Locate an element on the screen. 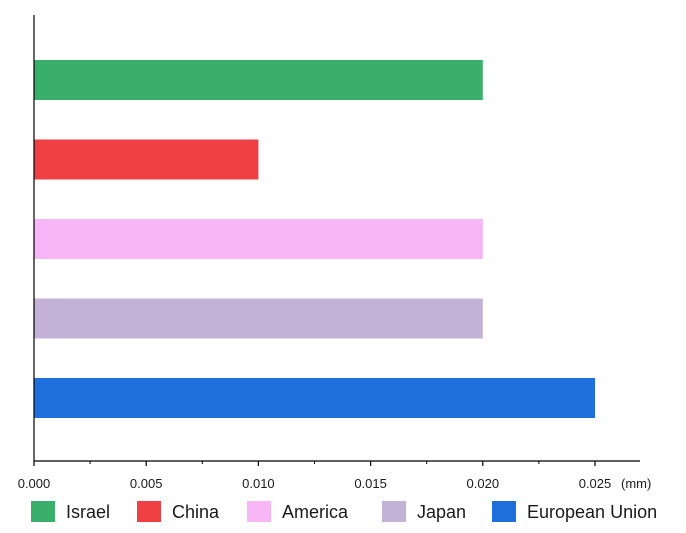  legend-label-china: China is located at coordinates (196, 512).